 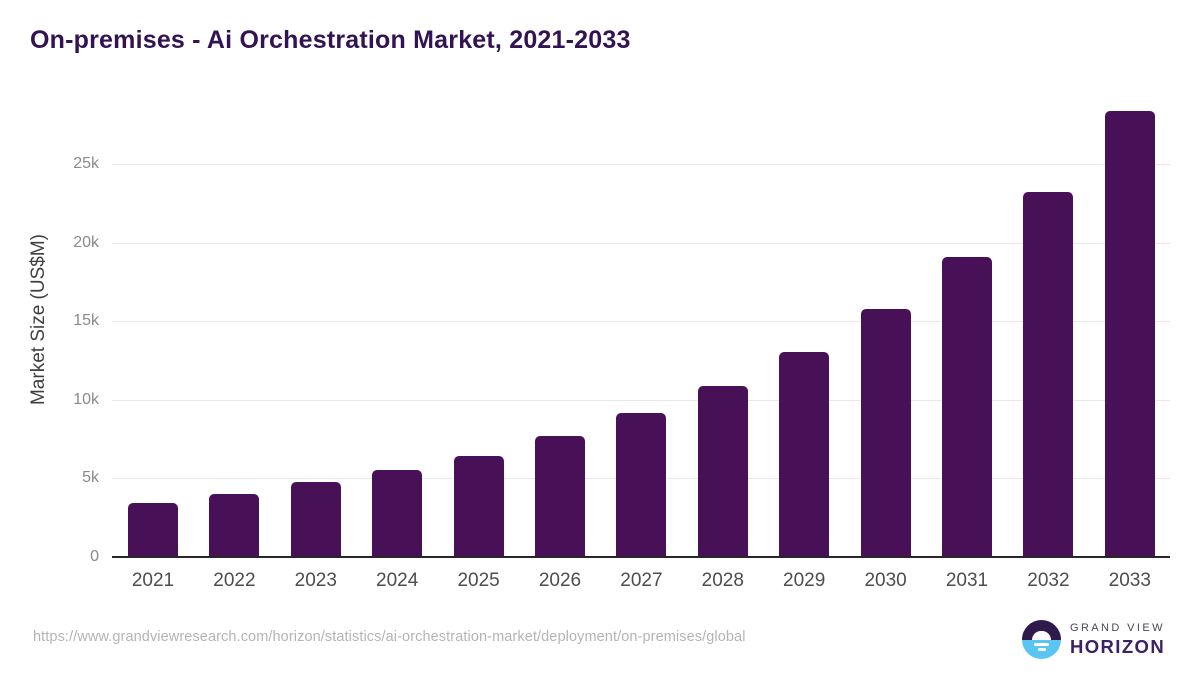 What do you see at coordinates (478, 580) in the screenshot?
I see `x-tick-label-2025: 2025` at bounding box center [478, 580].